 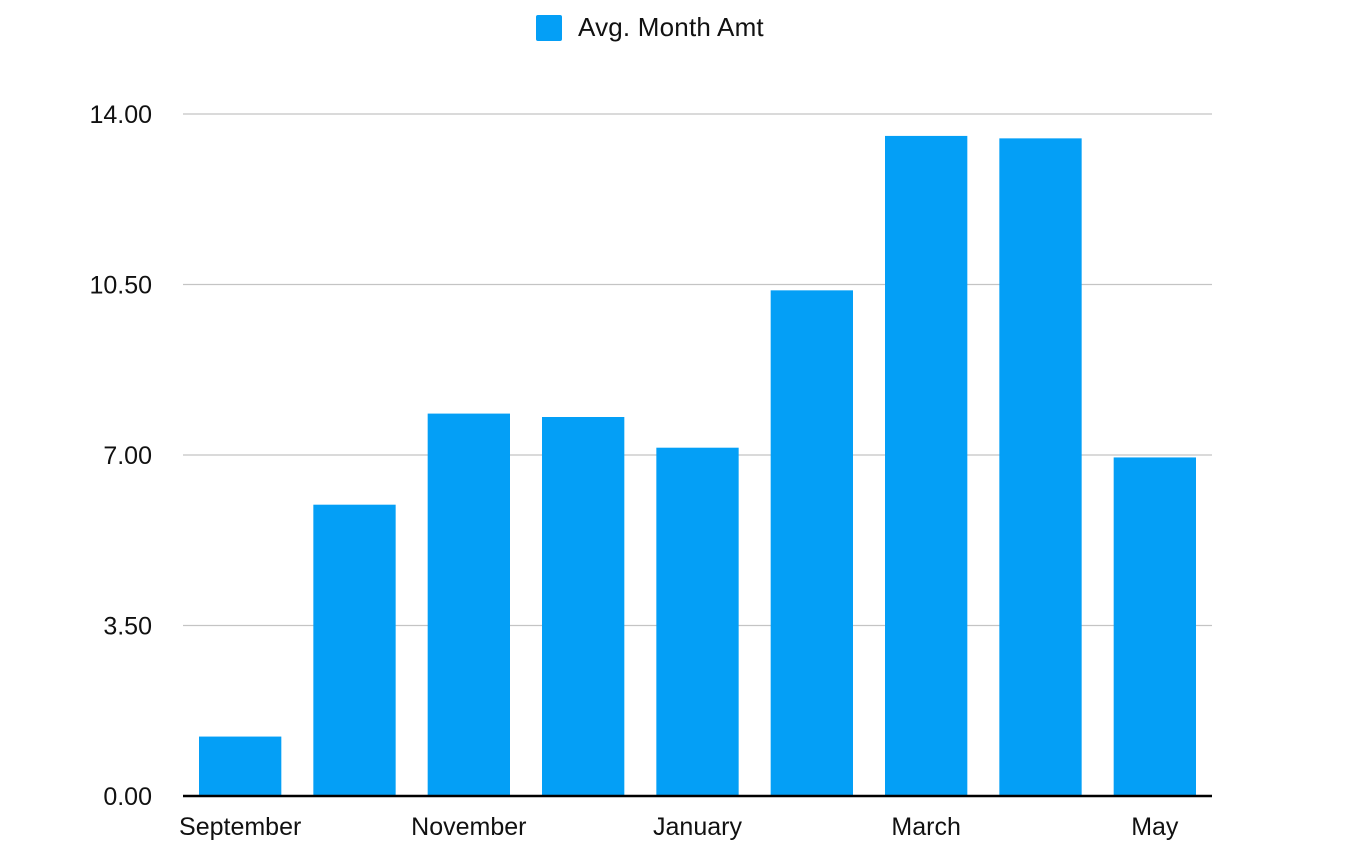 What do you see at coordinates (583, 606) in the screenshot?
I see `bar-december` at bounding box center [583, 606].